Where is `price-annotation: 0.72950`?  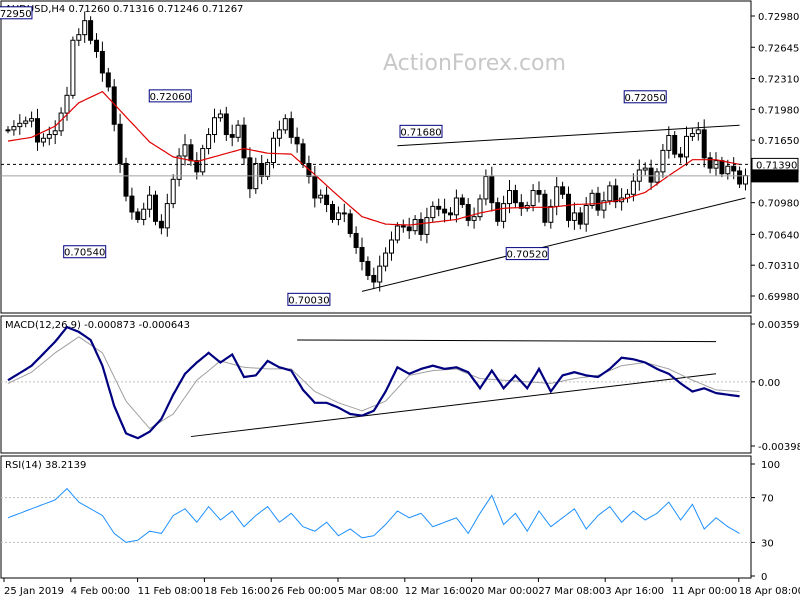
price-annotation: 0.72950 is located at coordinates (16, 14).